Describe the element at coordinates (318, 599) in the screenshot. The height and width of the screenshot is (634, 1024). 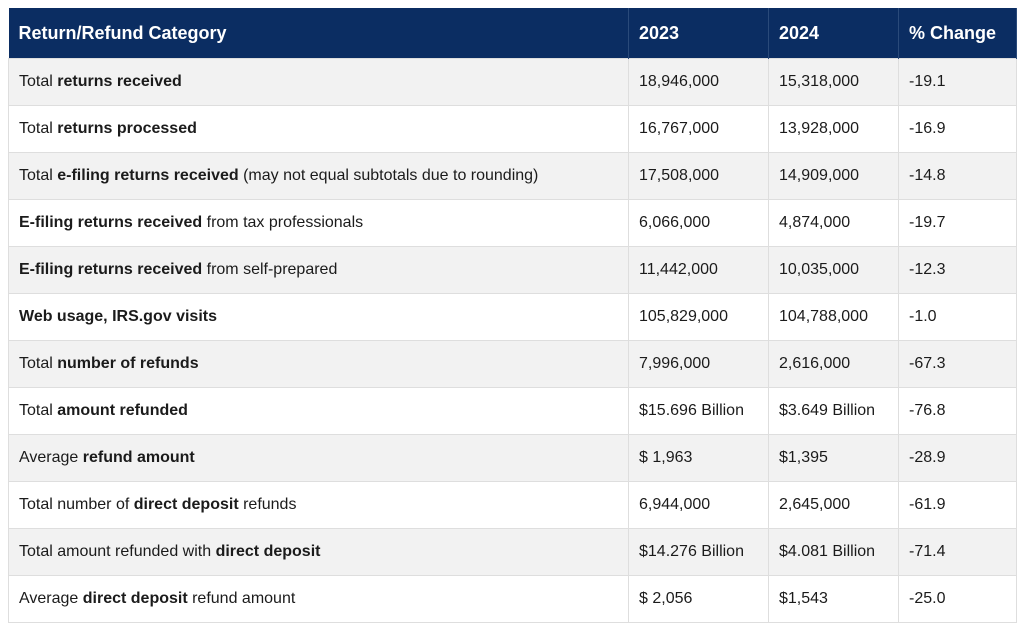
I see `category-cell: Average direct deposit refund amount` at that location.